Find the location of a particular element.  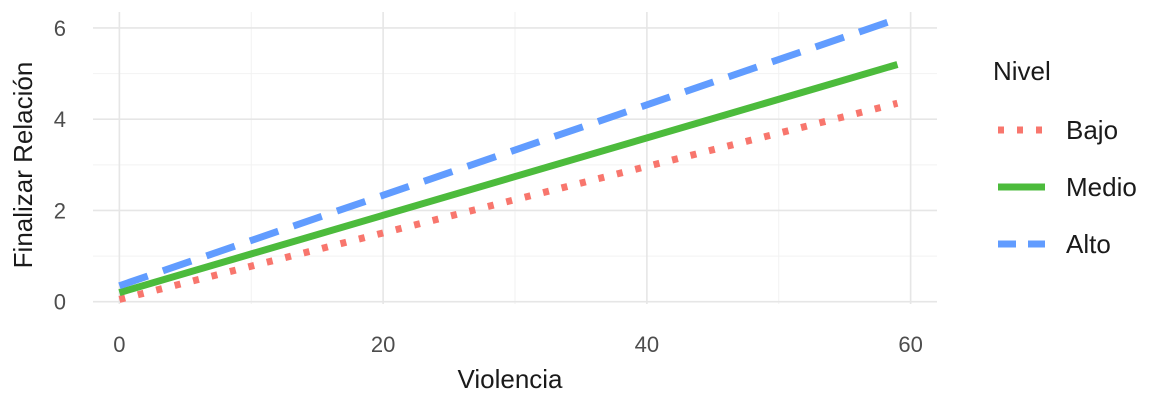

legend-item-medio: Medio is located at coordinates (1067, 187).